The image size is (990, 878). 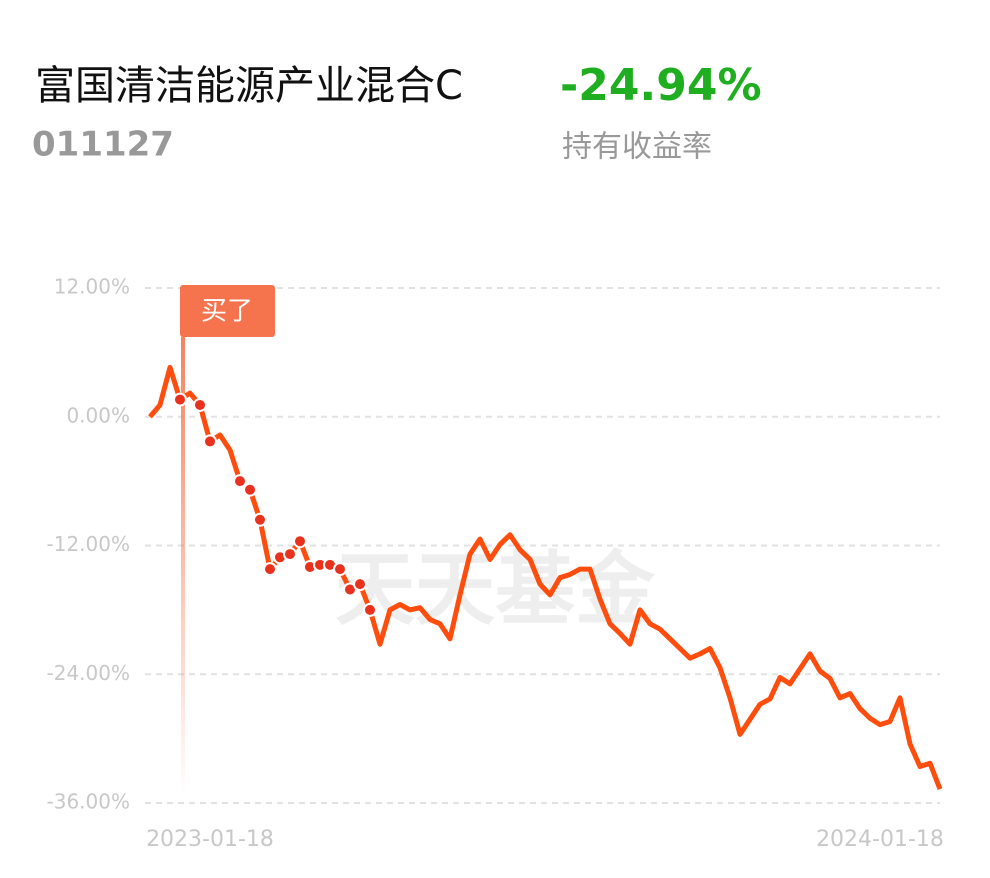 I want to click on buy-flag, so click(x=227, y=311).